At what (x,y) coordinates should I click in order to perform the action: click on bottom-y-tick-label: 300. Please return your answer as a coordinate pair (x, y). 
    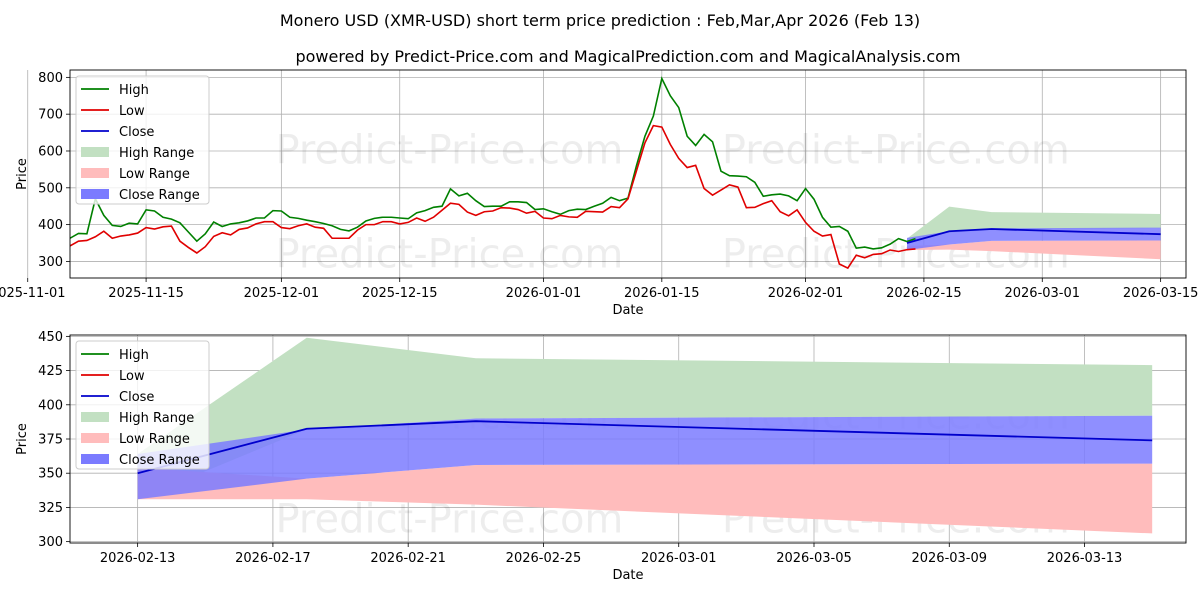
    Looking at the image, I should click on (50, 542).